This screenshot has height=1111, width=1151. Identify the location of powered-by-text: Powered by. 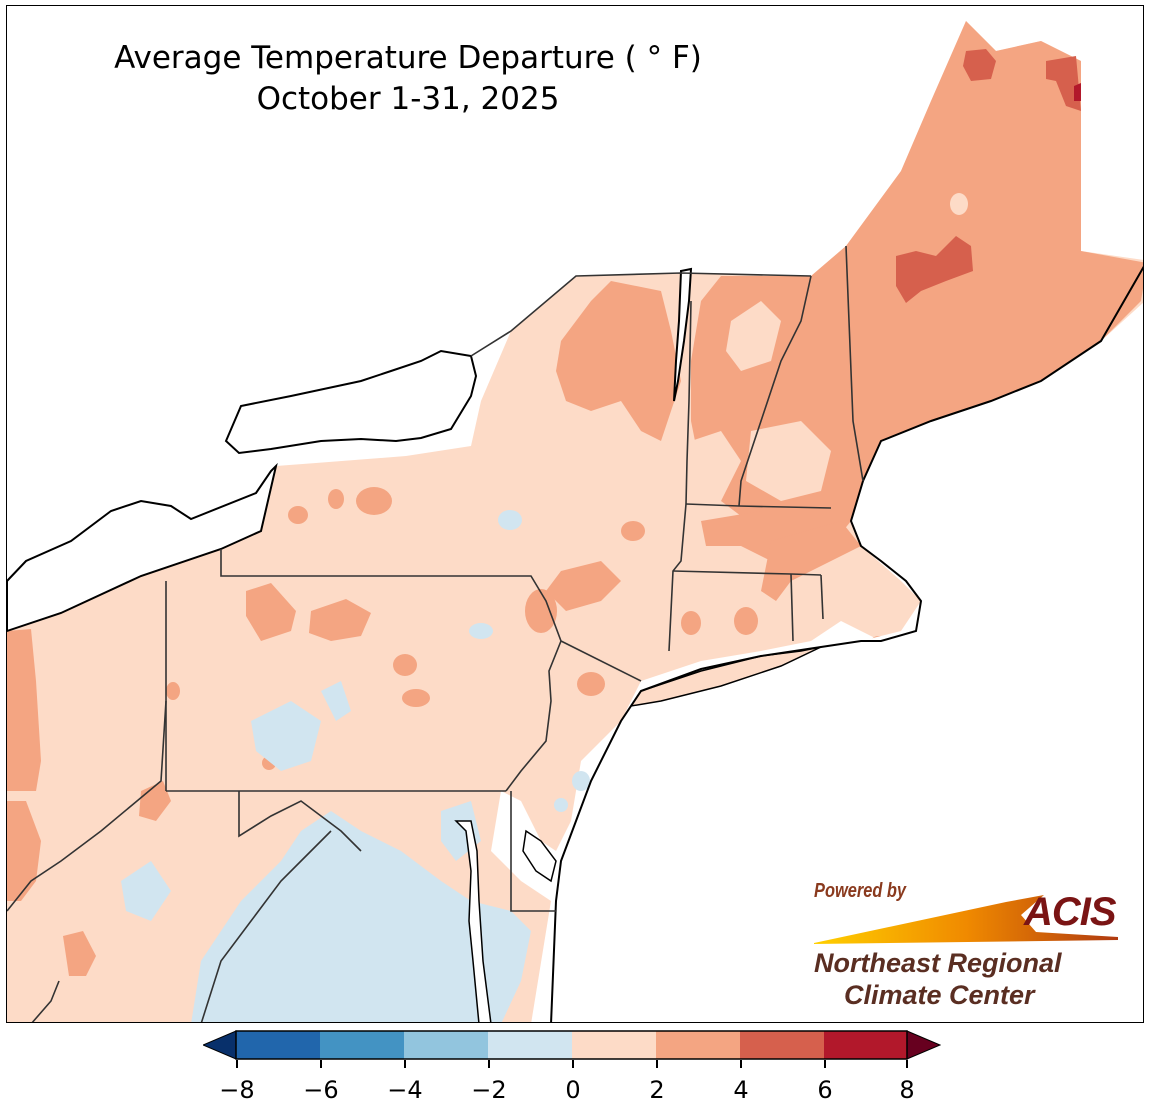
(860, 891).